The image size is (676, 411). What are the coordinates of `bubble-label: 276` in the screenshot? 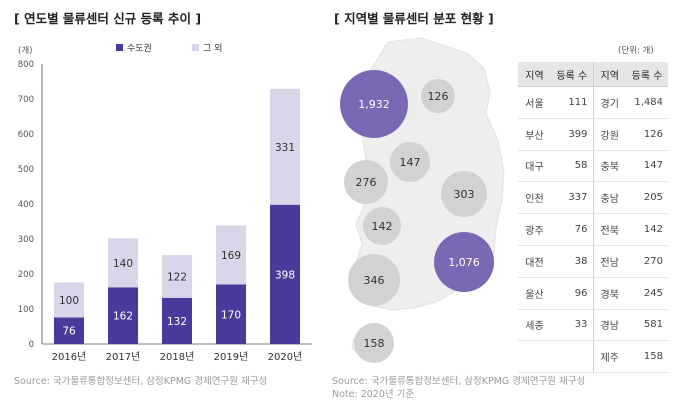 It's located at (366, 182).